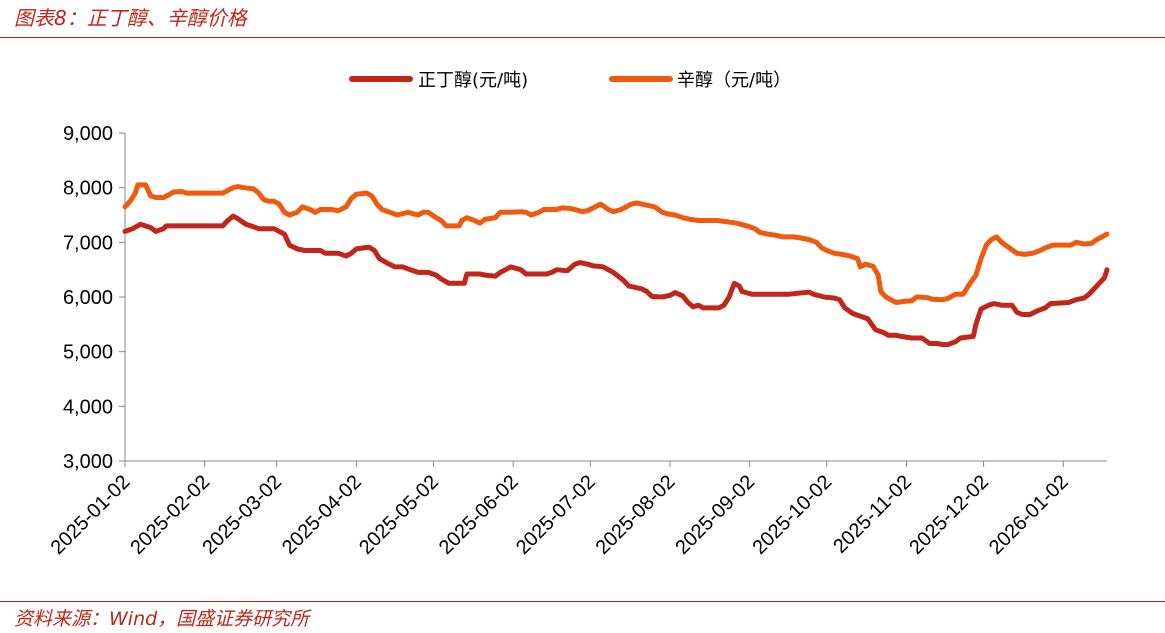 The height and width of the screenshot is (633, 1165). Describe the element at coordinates (88, 298) in the screenshot. I see `y-tick-label: 6,000` at that location.